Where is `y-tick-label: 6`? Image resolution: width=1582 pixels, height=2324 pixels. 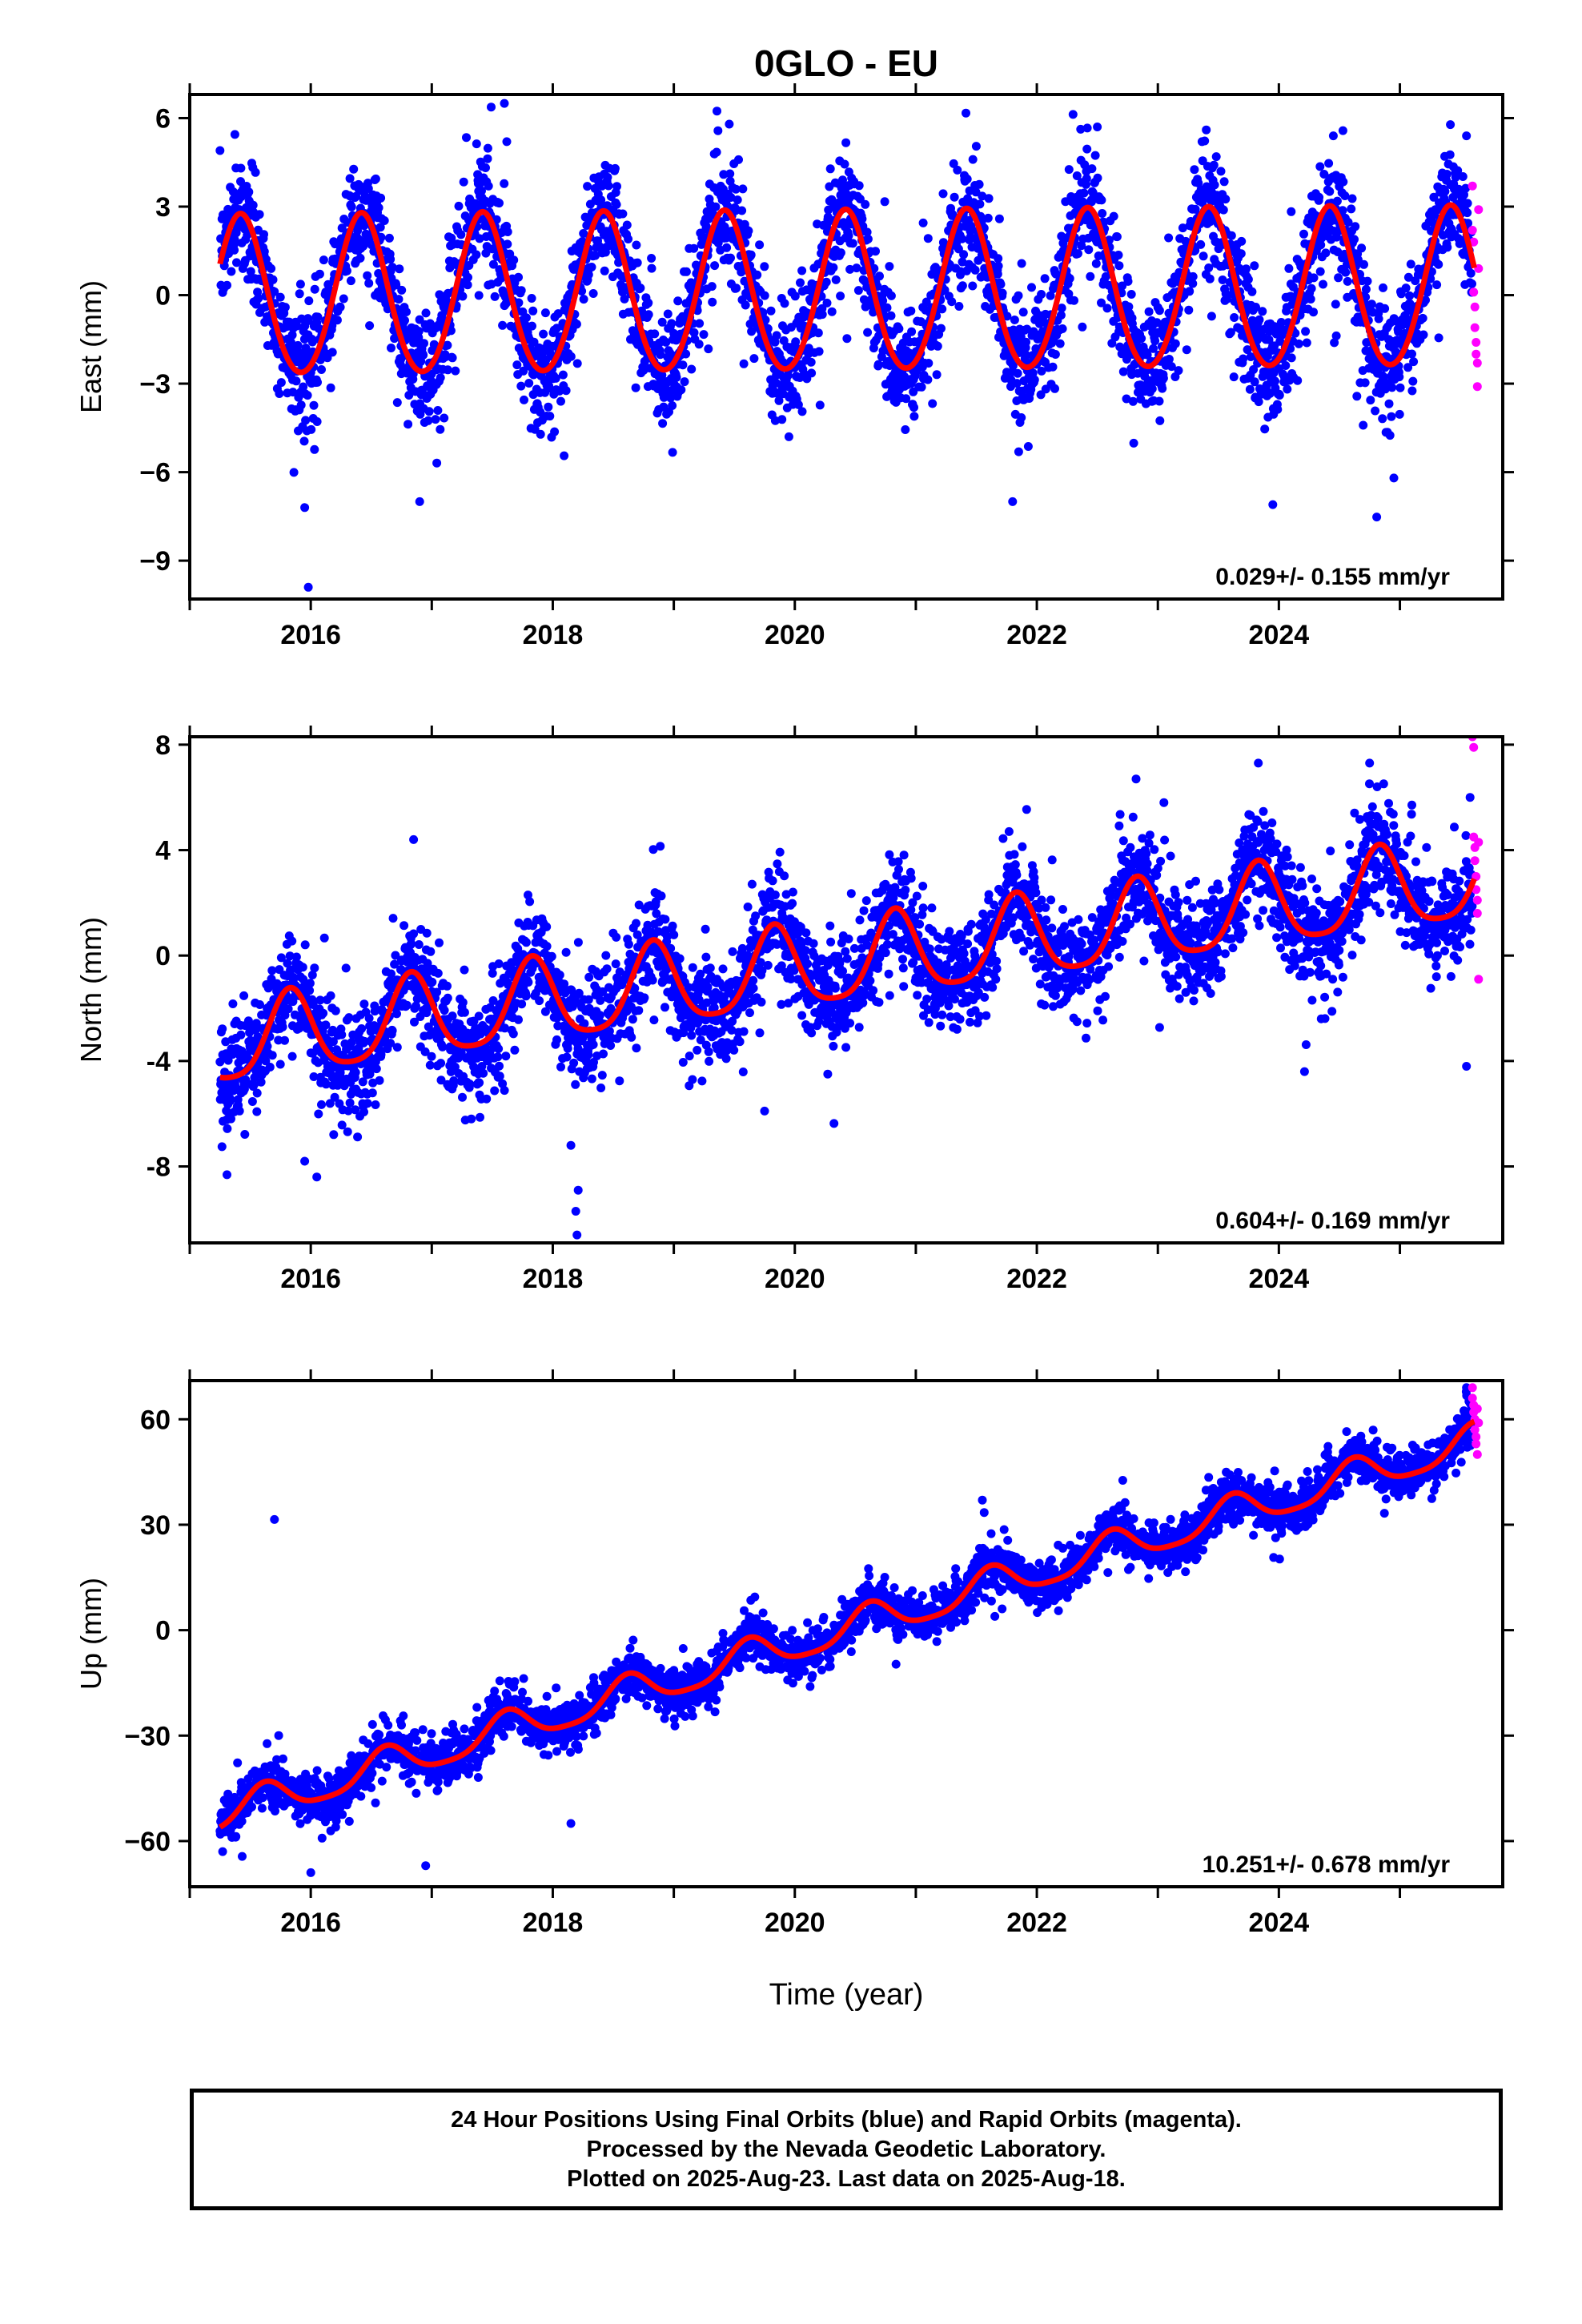 y-tick-label: 6 is located at coordinates (163, 118).